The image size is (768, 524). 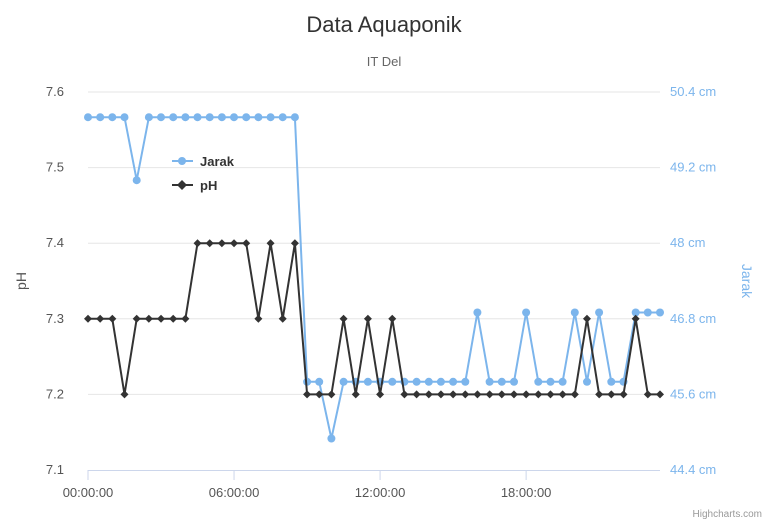 I want to click on legend-item-jarak: Jarak, so click(x=203, y=161).